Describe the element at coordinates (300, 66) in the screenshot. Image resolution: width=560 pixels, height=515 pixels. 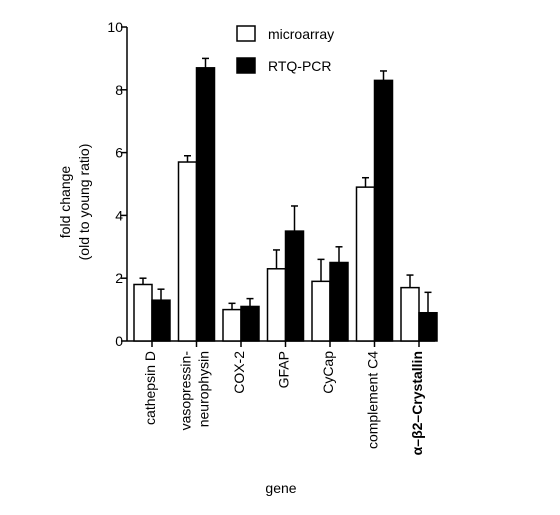
I see `legend-label: RTQ-PCR` at that location.